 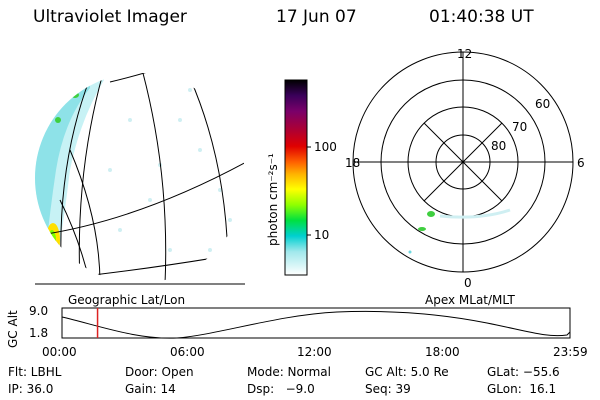 What do you see at coordinates (150, 389) in the screenshot?
I see `info-gain: Gain: 14` at bounding box center [150, 389].